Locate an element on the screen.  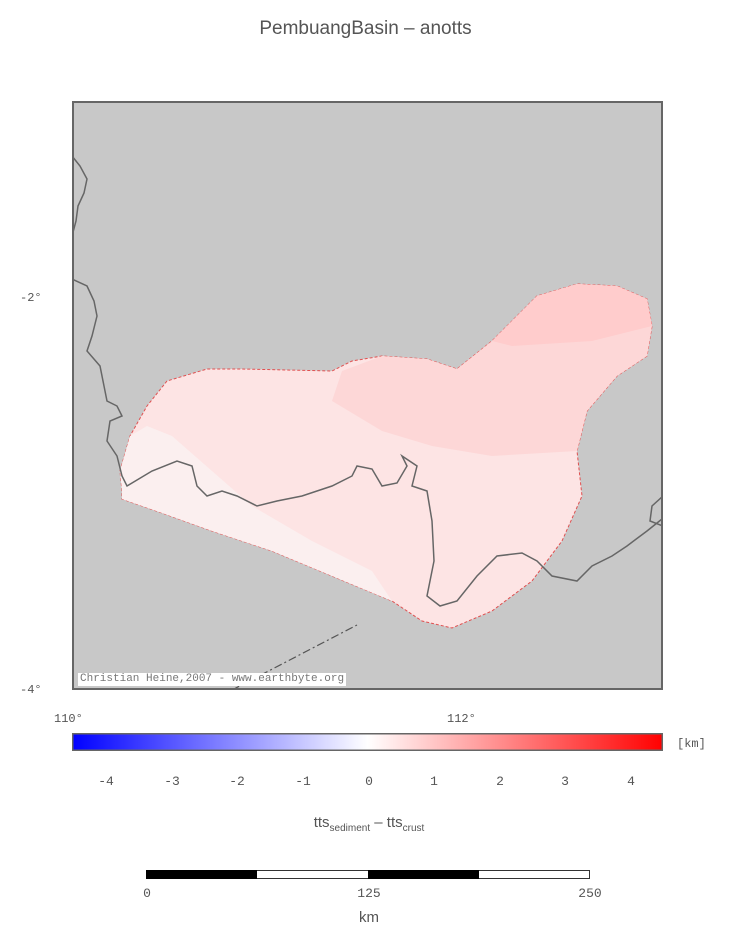
x-tick-label: 112° is located at coordinates (461, 719).